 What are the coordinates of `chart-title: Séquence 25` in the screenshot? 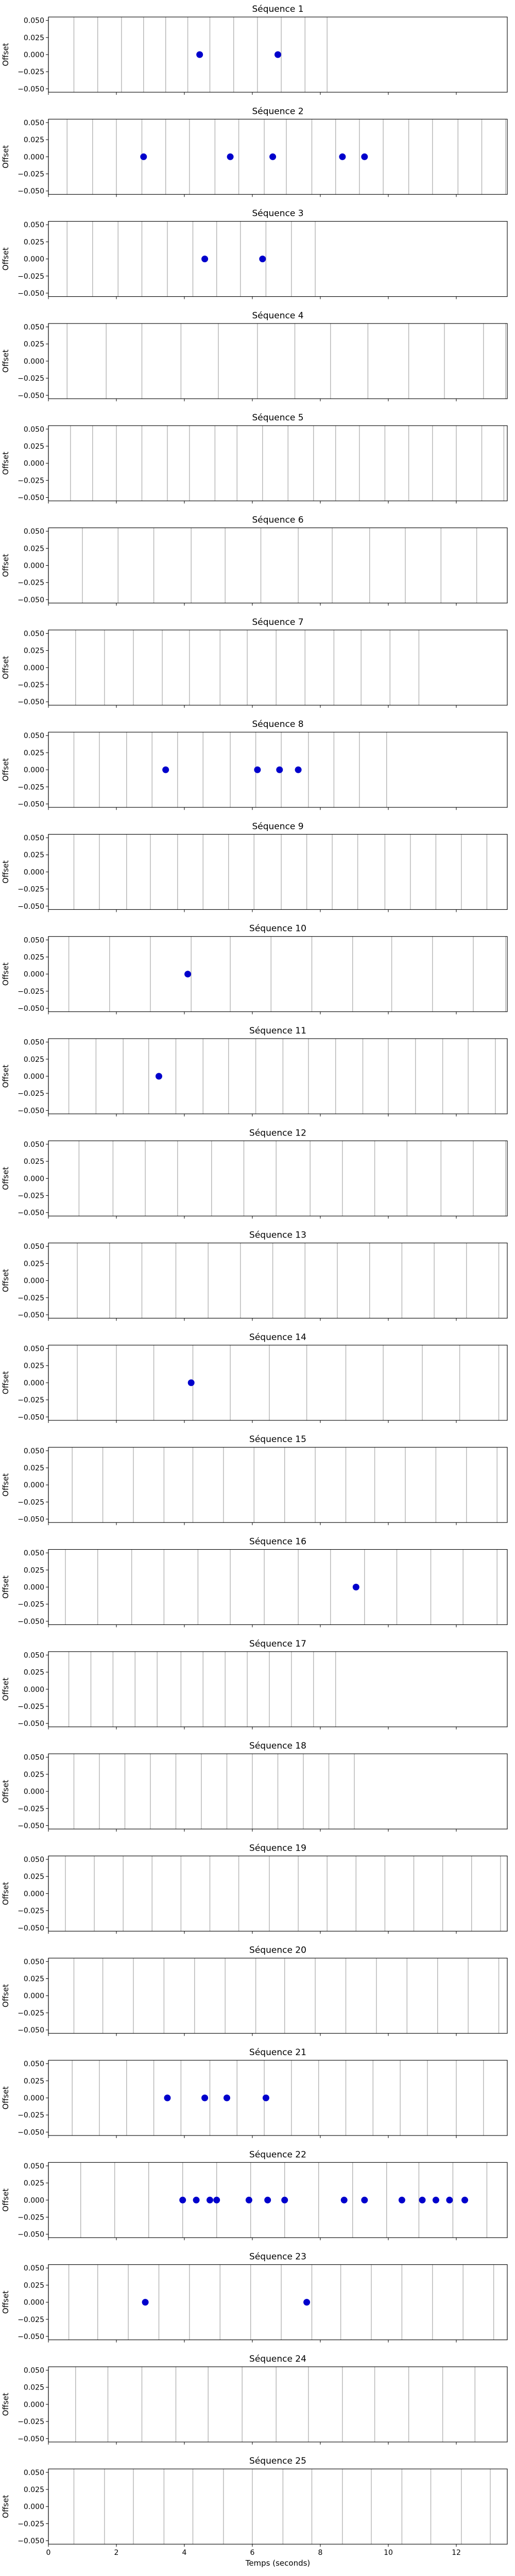 It's located at (277, 2461).